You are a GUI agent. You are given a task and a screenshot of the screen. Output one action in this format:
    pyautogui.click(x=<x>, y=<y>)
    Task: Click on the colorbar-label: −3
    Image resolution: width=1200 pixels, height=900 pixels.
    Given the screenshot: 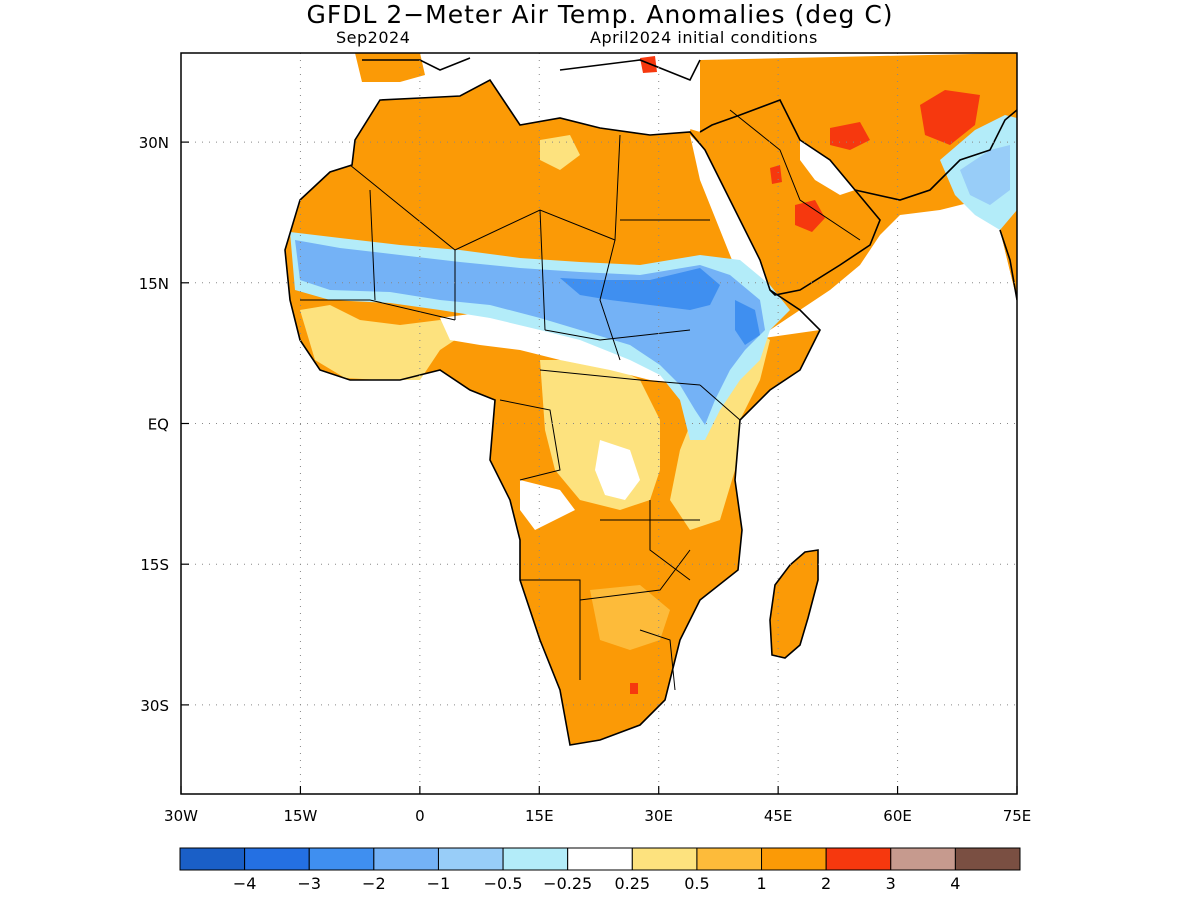 What is the action you would take?
    pyautogui.click(x=309, y=883)
    